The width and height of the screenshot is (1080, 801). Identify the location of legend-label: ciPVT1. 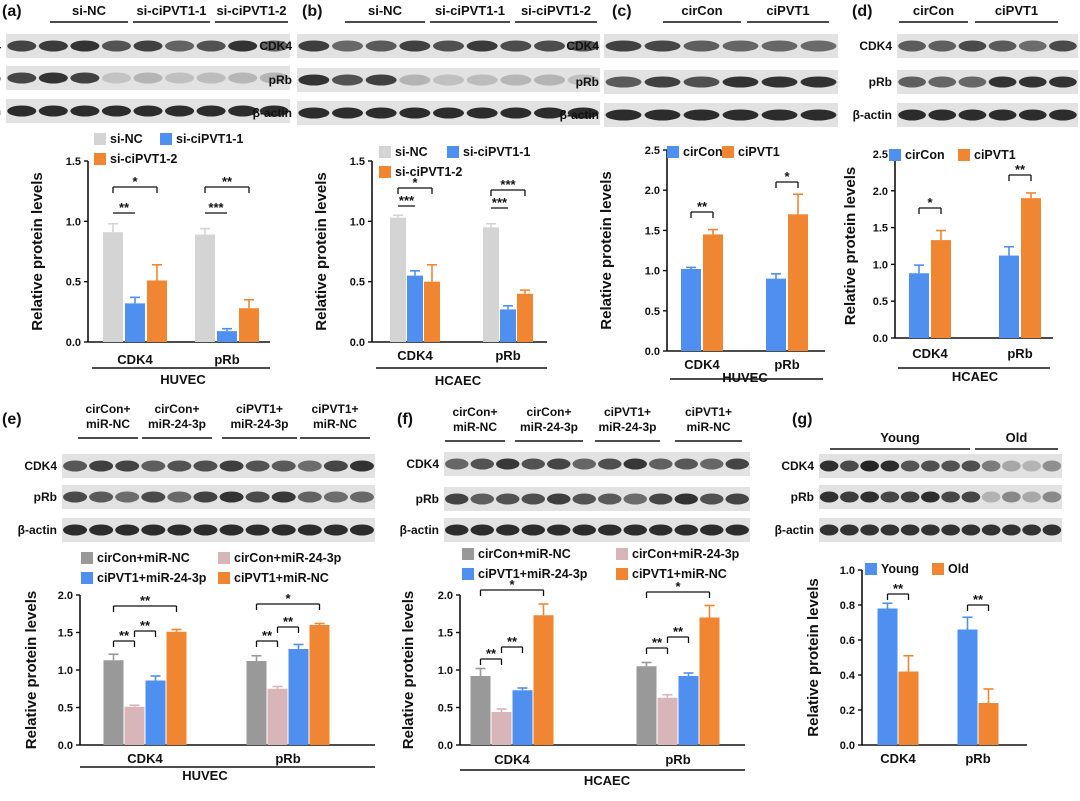
(759, 152).